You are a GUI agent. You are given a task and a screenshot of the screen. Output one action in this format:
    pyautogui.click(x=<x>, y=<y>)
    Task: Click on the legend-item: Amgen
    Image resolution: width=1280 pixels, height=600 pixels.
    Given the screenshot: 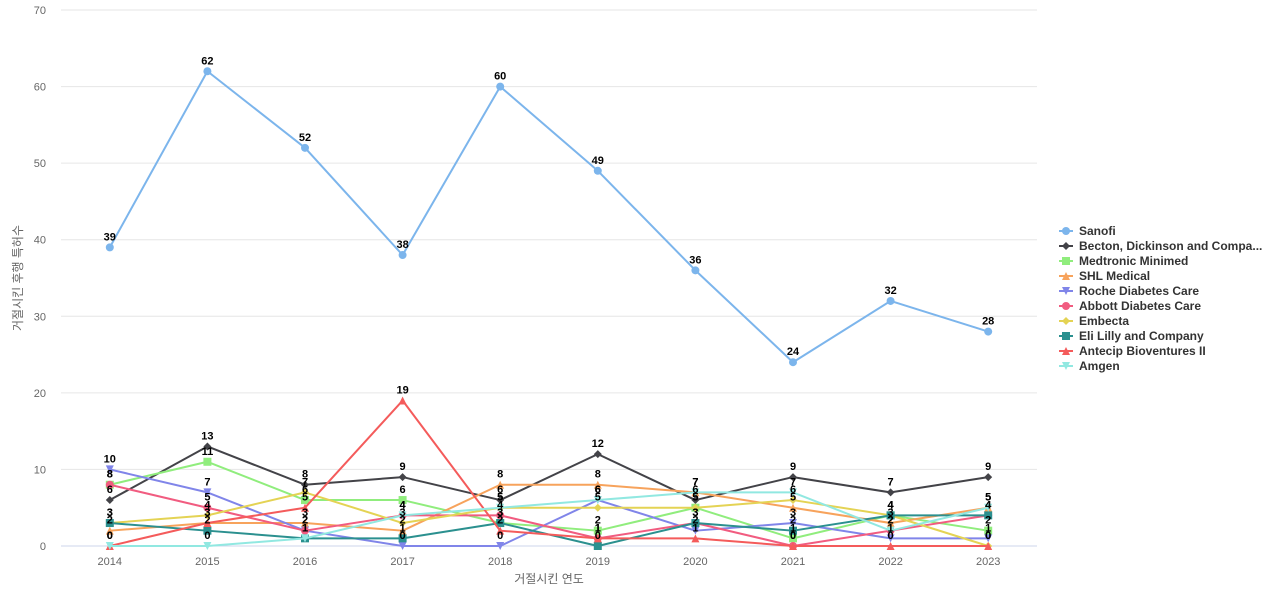 What is the action you would take?
    pyautogui.click(x=1089, y=366)
    